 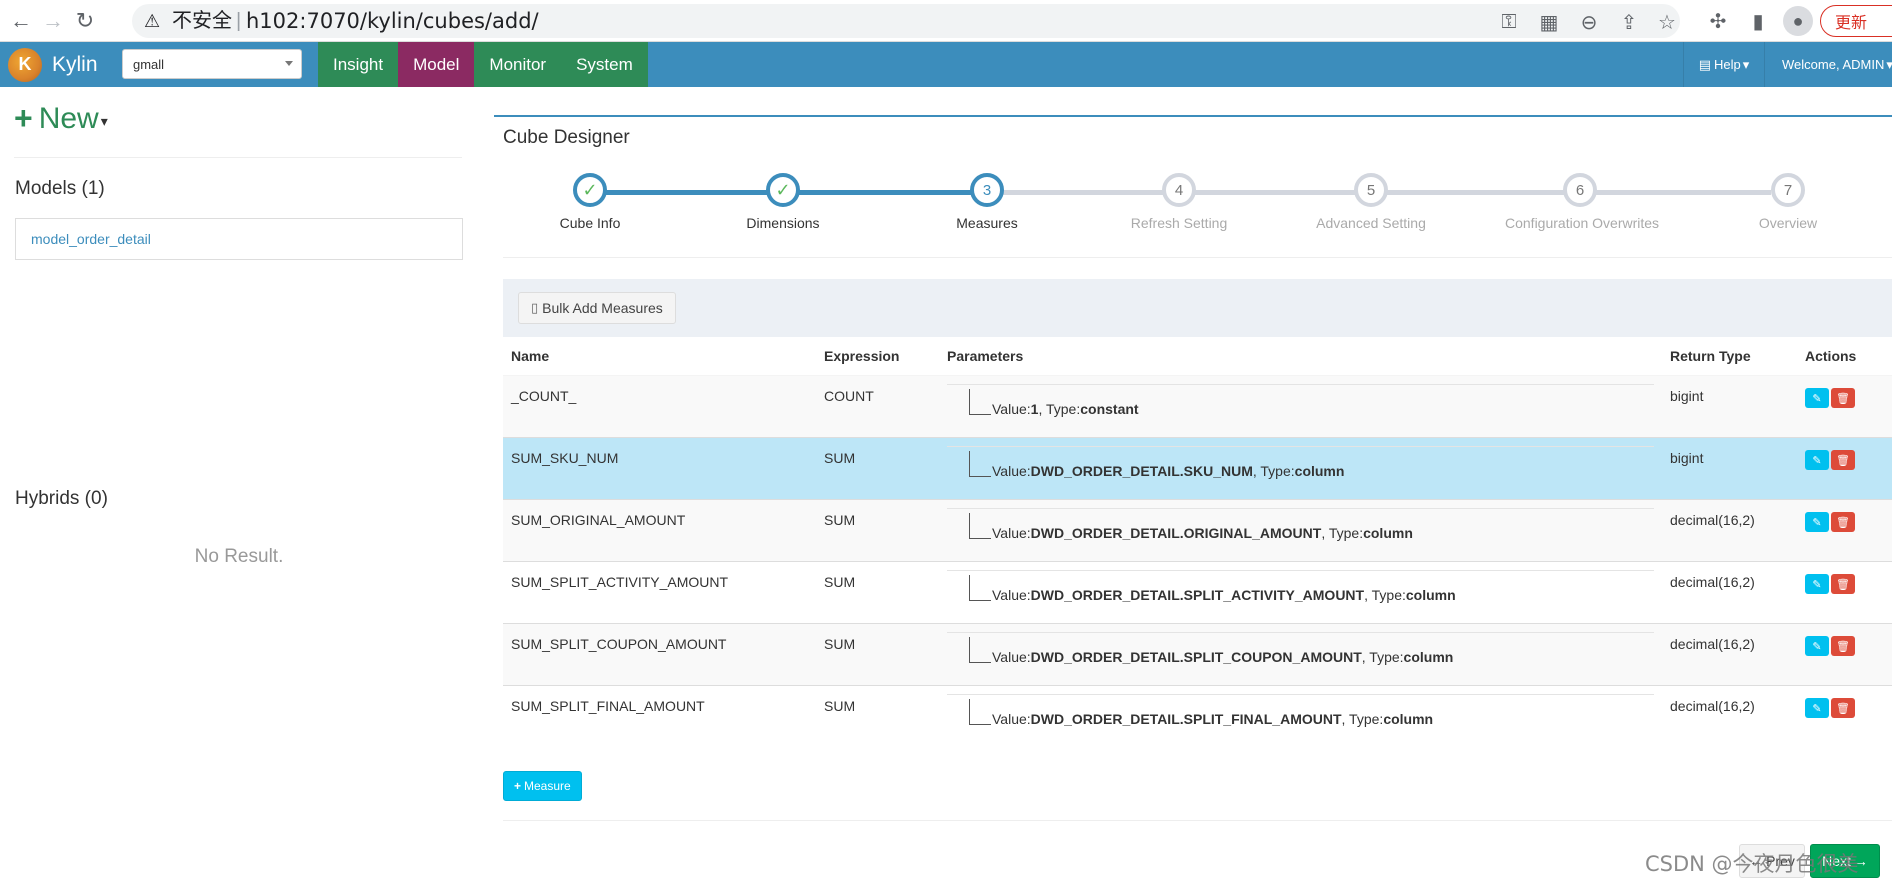 I want to click on next-button: Next →, so click(x=1845, y=861).